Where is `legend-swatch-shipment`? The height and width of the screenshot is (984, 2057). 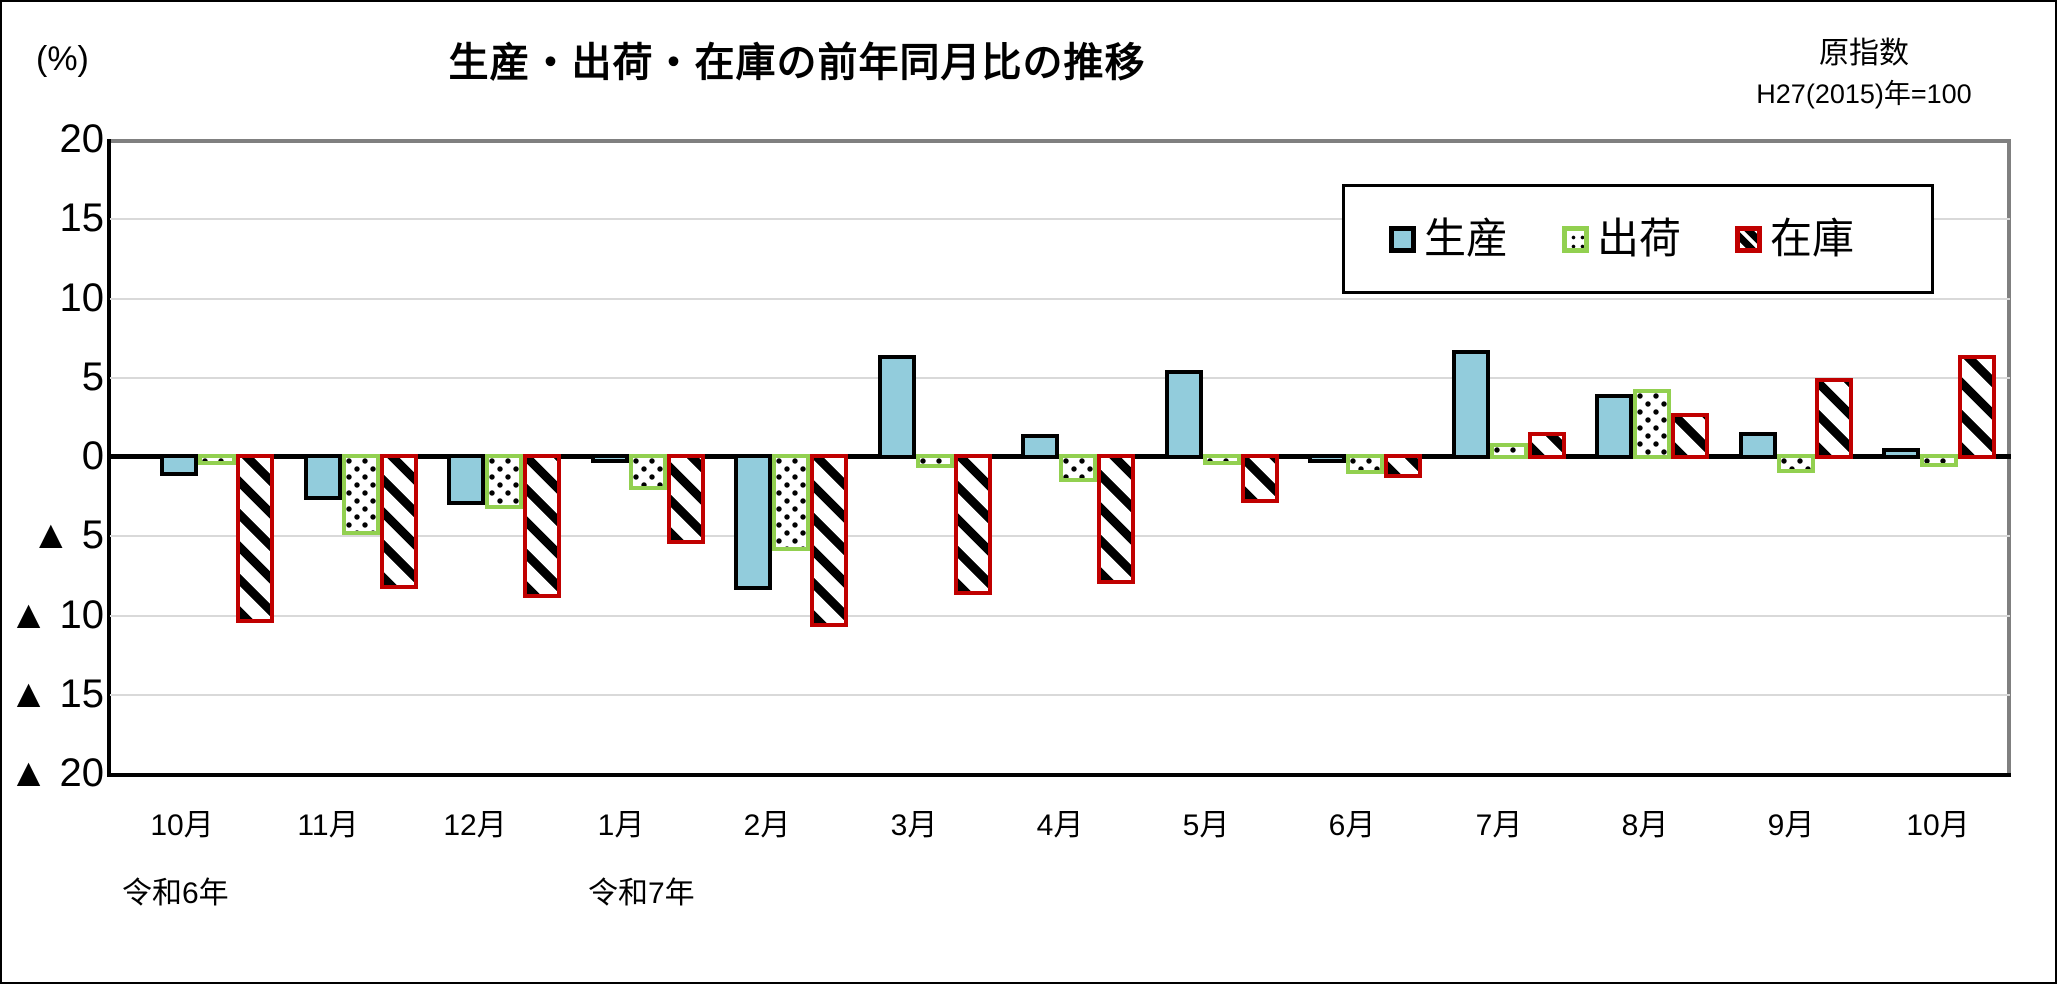
legend-swatch-shipment is located at coordinates (1576, 239).